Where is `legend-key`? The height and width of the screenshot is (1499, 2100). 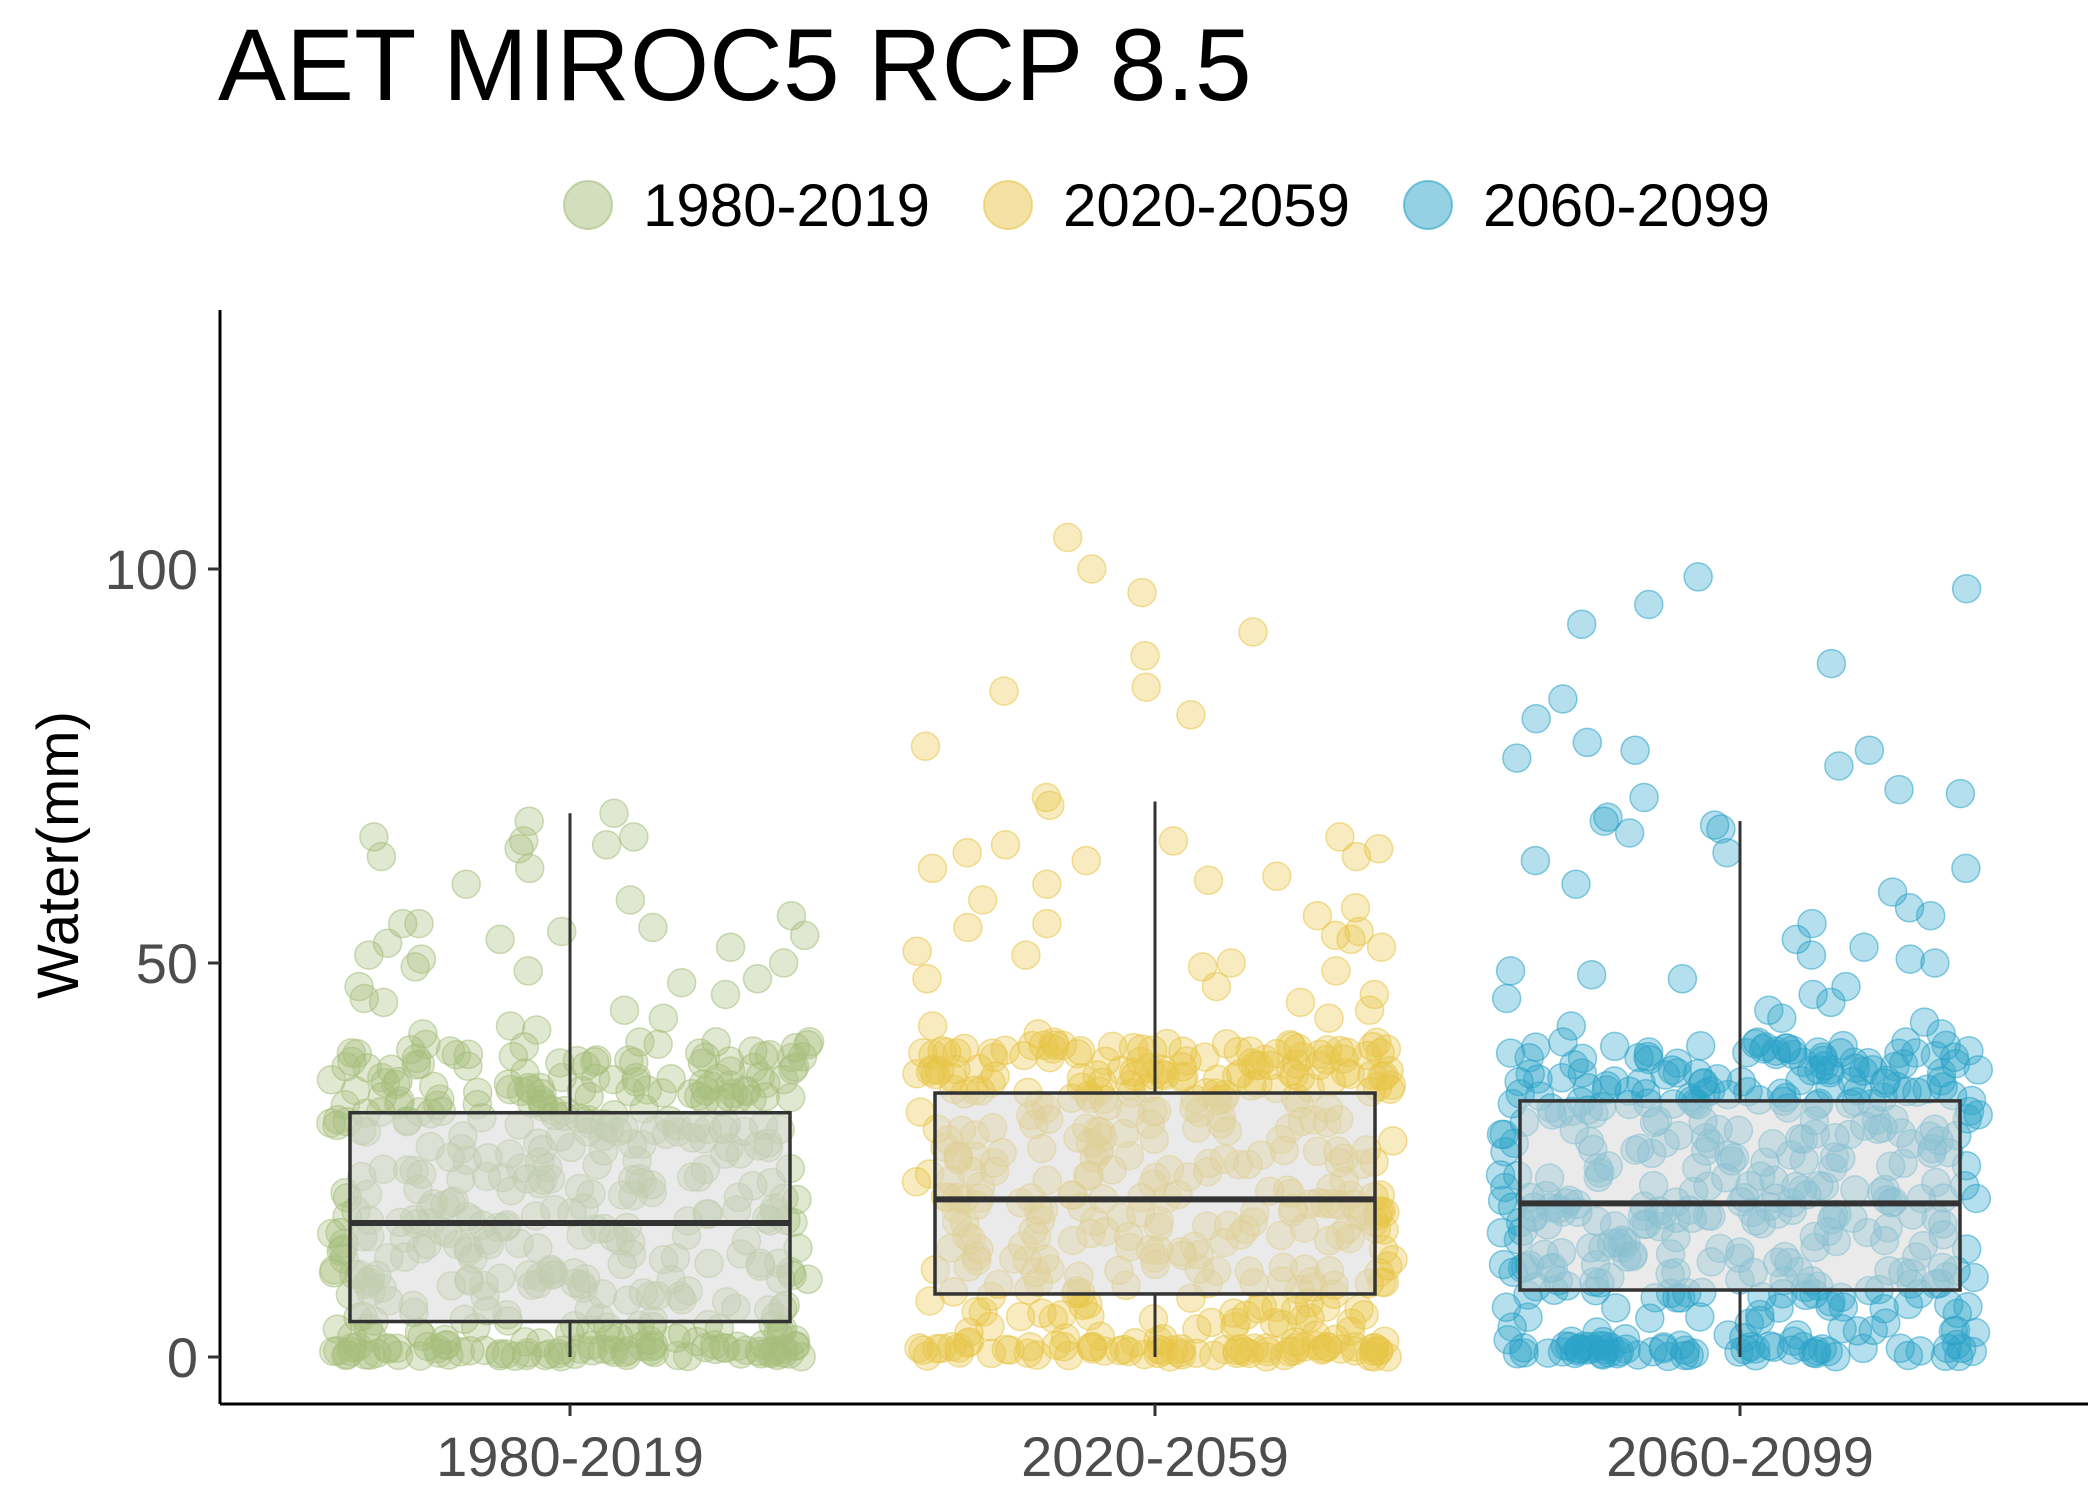 legend-key is located at coordinates (1428, 205).